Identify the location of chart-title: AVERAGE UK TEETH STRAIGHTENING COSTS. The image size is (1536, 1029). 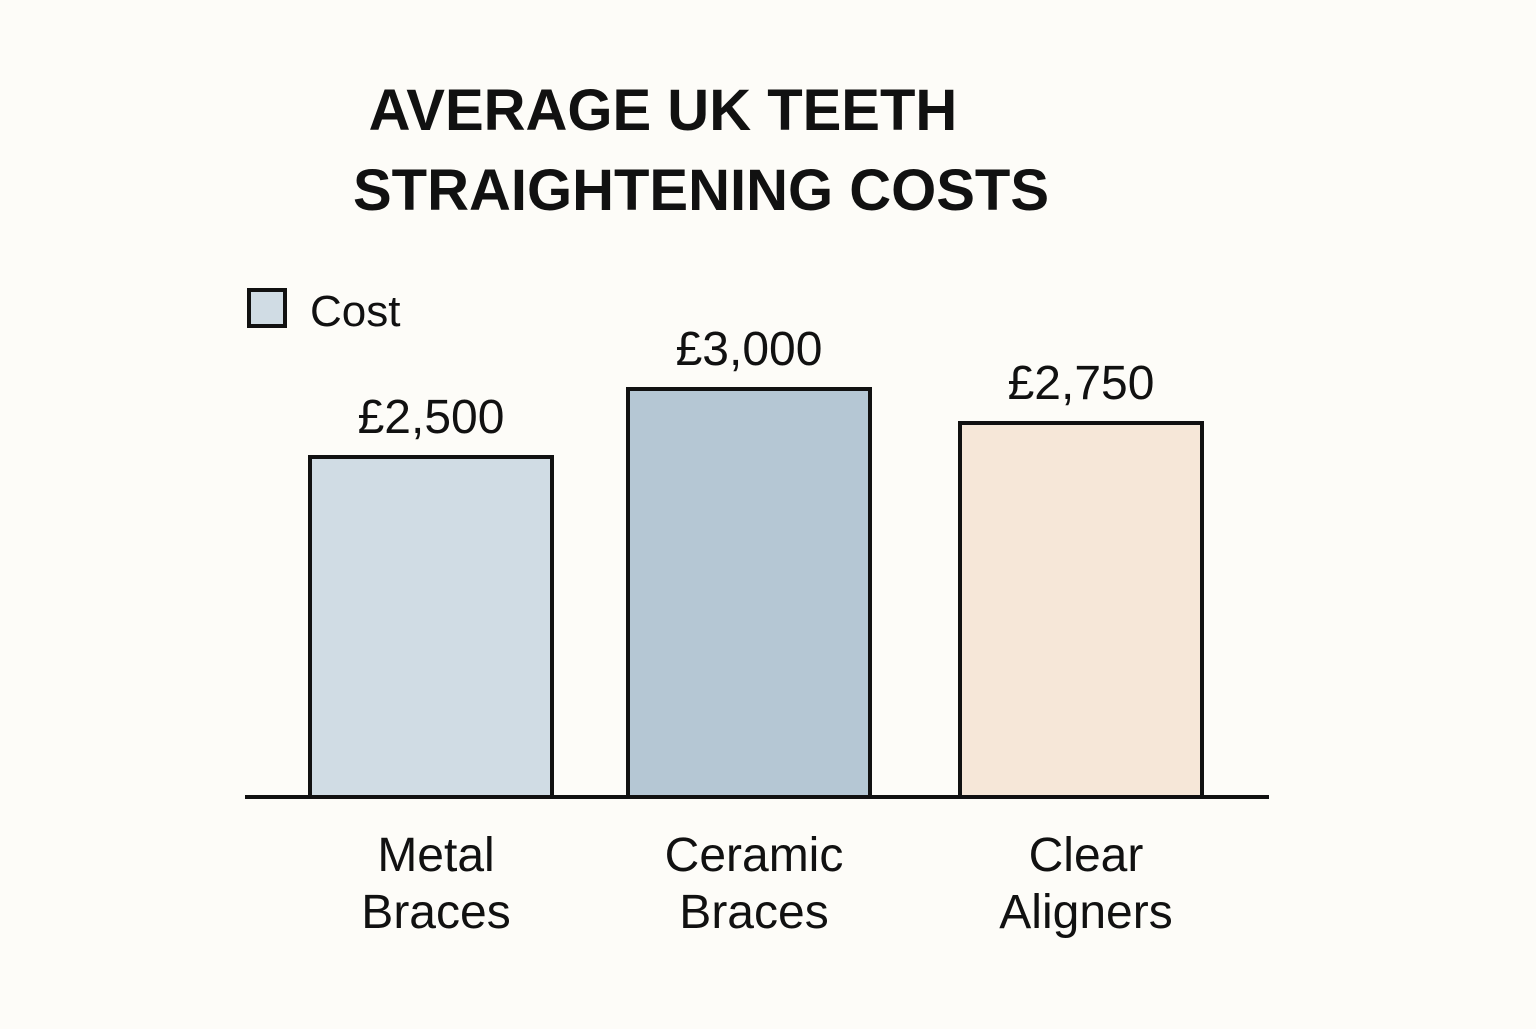
(701, 150).